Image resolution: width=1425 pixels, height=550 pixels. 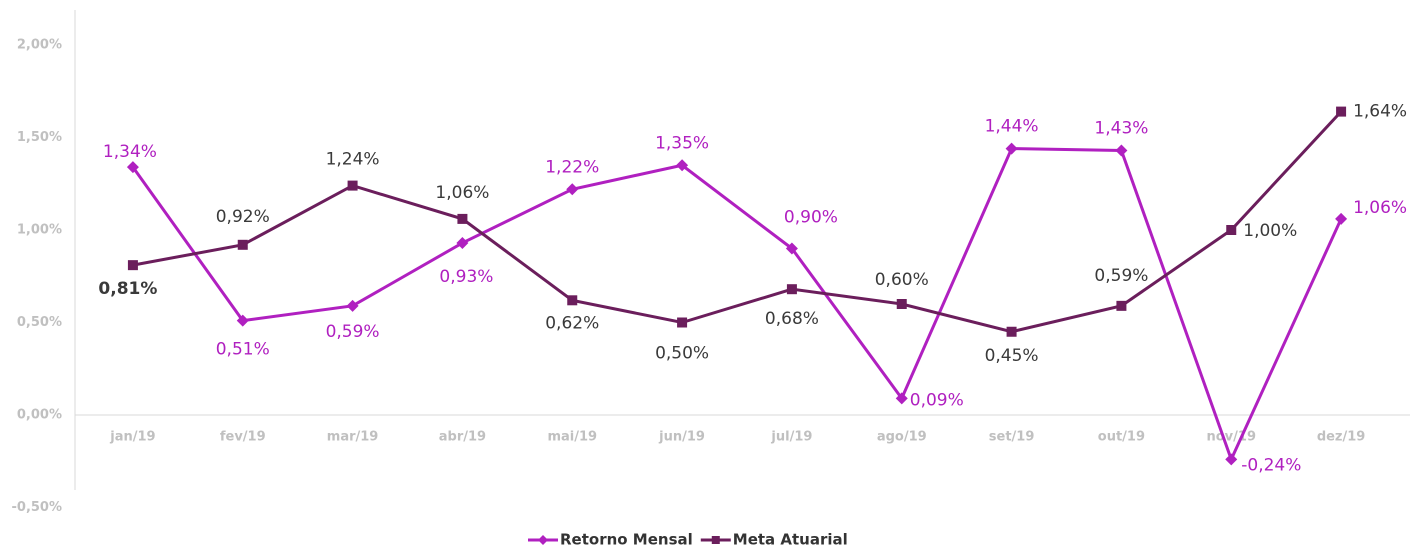 What do you see at coordinates (1121, 437) in the screenshot?
I see `x-tick-label: out/19` at bounding box center [1121, 437].